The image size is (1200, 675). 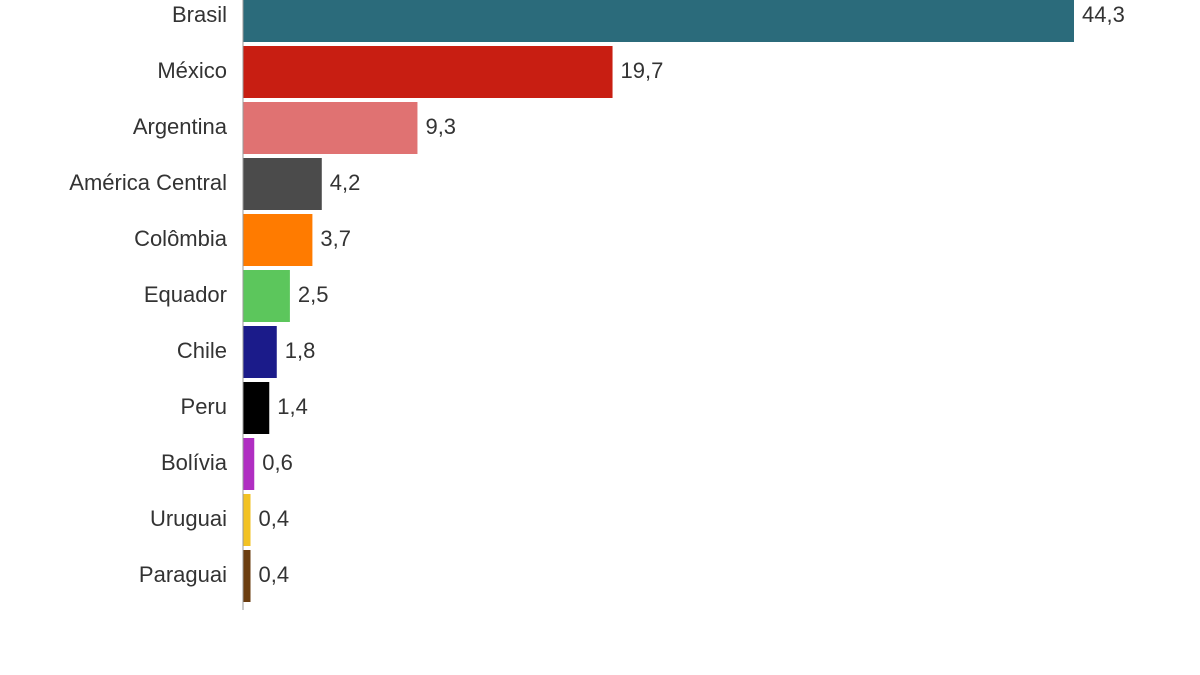 What do you see at coordinates (313, 294) in the screenshot?
I see `value-label: 2,5` at bounding box center [313, 294].